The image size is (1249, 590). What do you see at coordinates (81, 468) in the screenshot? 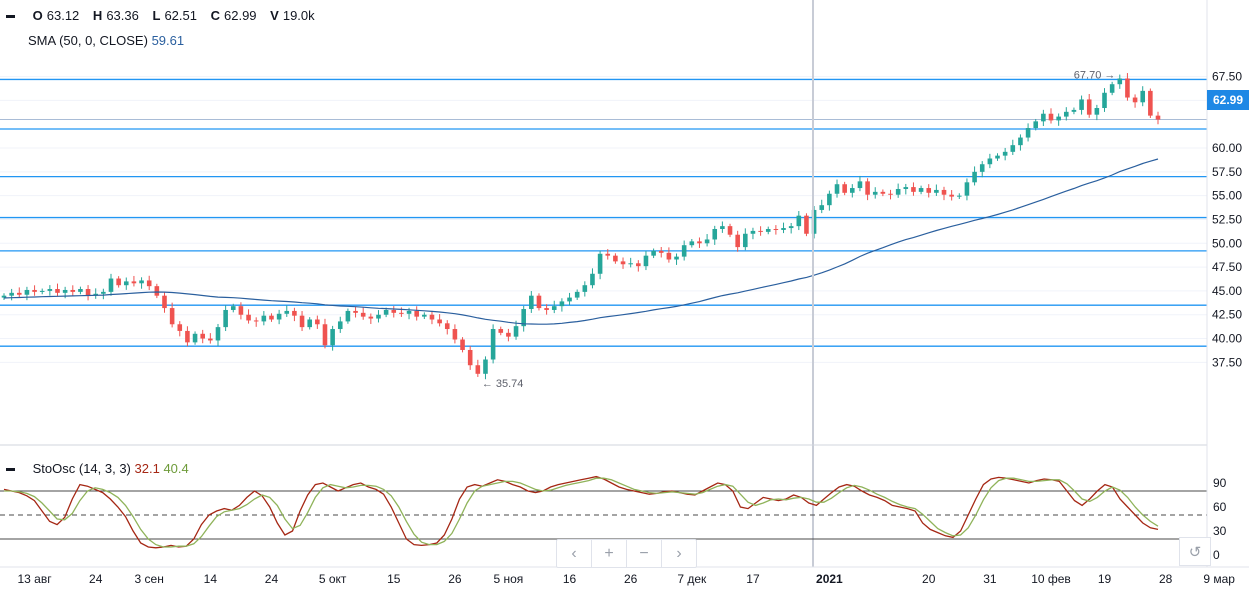
I see `sto-legend-label: StoOsc (14, 3, 3)` at bounding box center [81, 468].